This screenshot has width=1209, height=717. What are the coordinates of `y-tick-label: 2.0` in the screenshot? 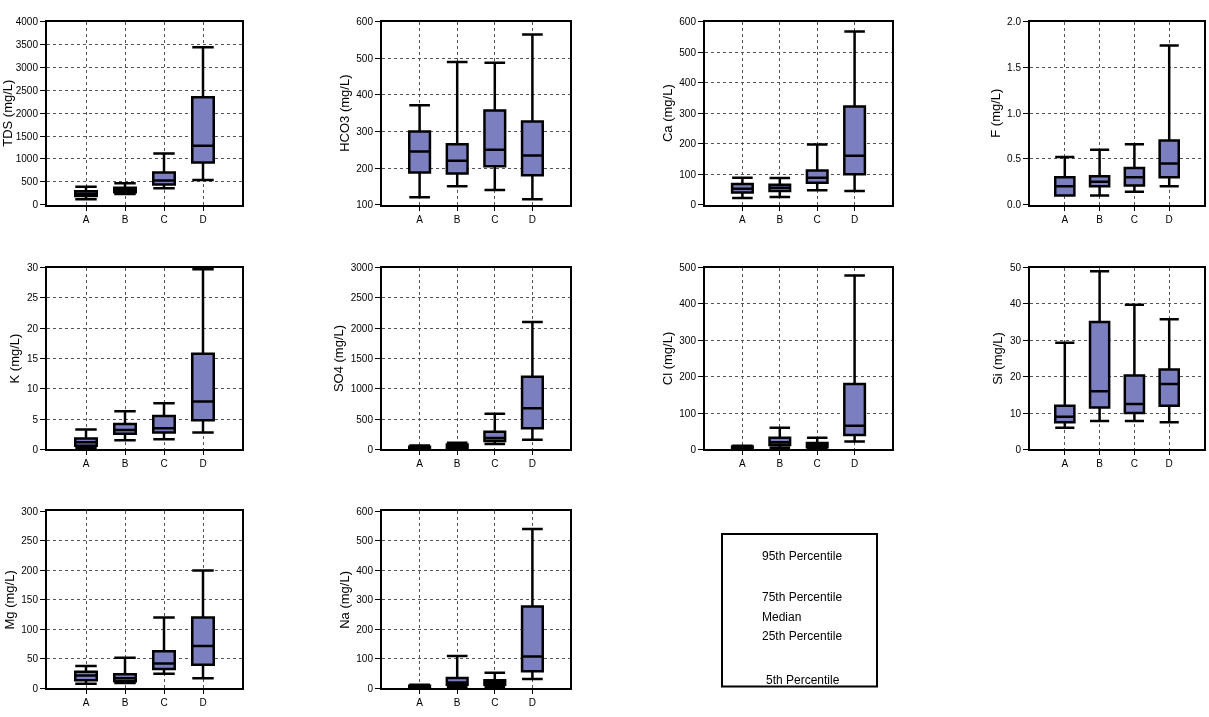 It's located at (1014, 22).